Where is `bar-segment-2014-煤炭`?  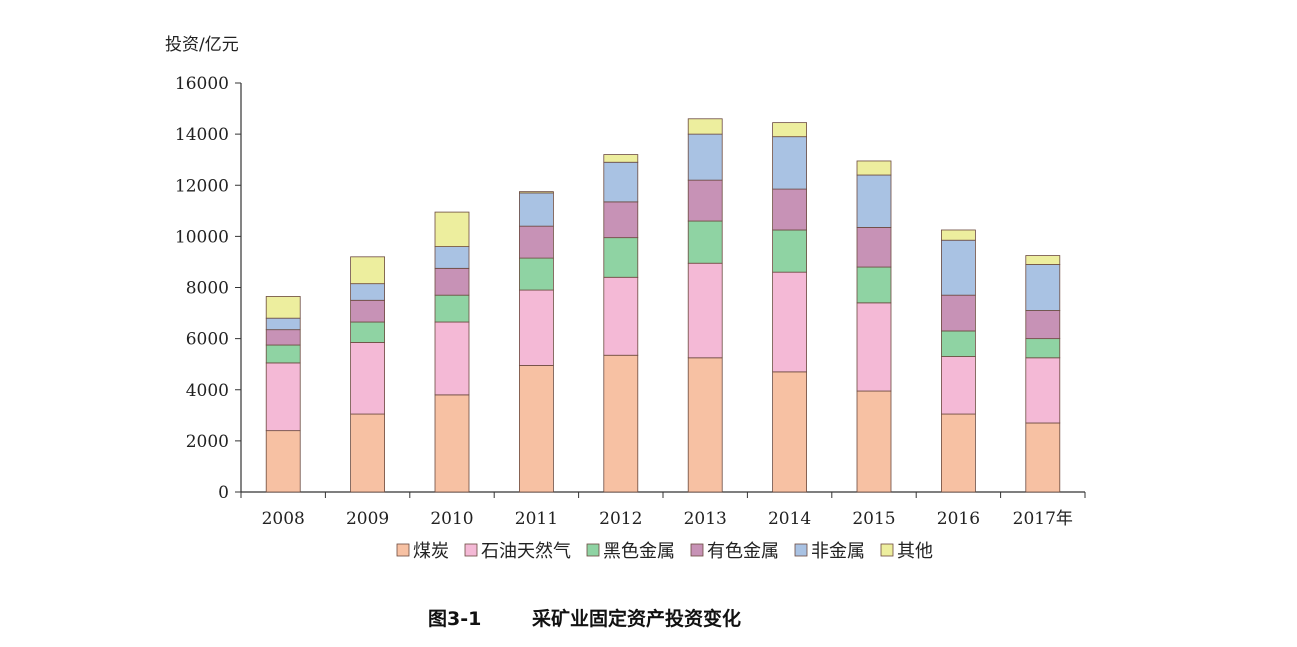
bar-segment-2014-煤炭 is located at coordinates (789, 432).